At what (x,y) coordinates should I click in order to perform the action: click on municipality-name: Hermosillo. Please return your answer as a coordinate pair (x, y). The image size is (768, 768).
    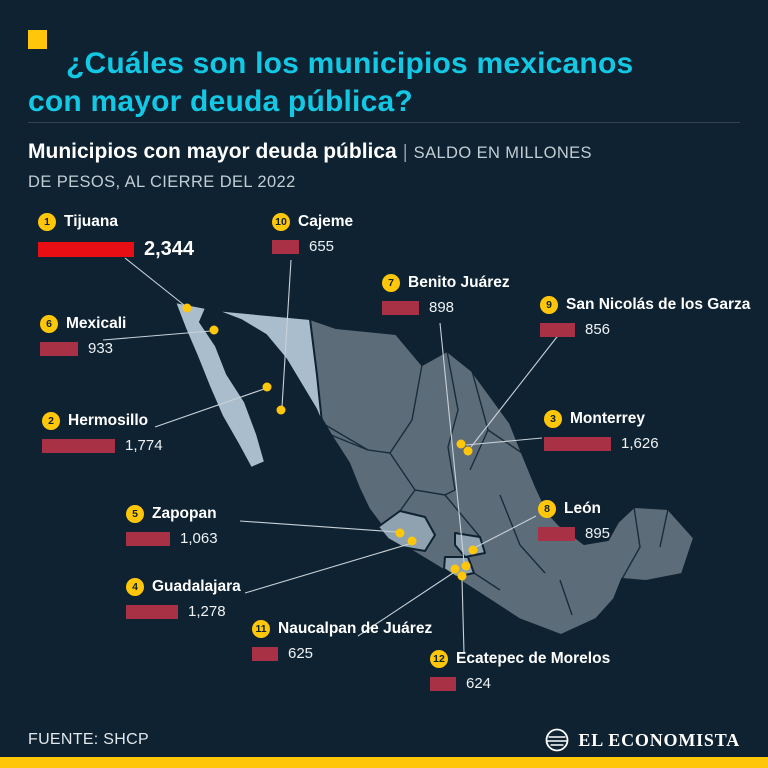
    Looking at the image, I should click on (108, 420).